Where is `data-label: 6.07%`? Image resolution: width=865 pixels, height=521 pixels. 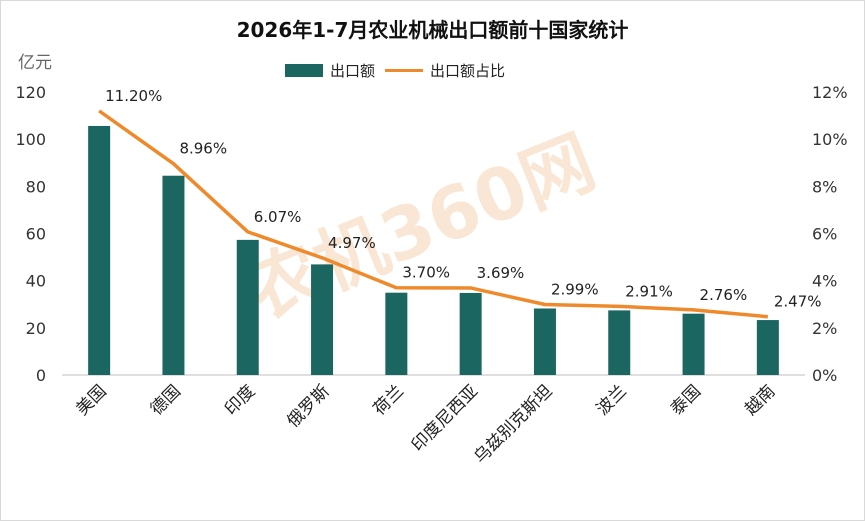 data-label: 6.07% is located at coordinates (278, 217).